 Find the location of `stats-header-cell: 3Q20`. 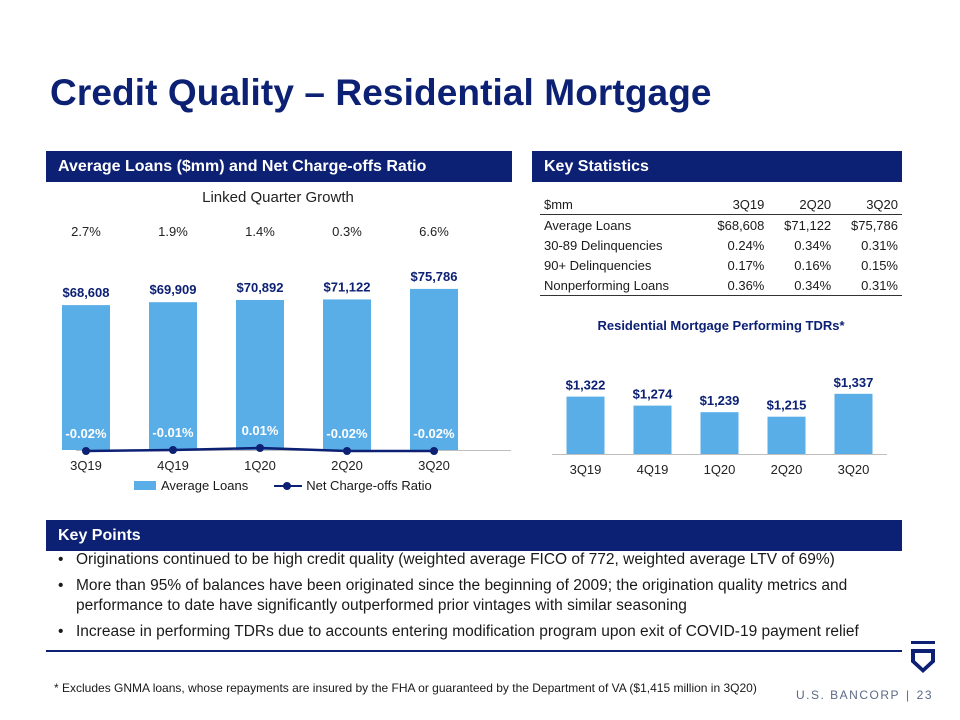

stats-header-cell: 3Q20 is located at coordinates (868, 204).